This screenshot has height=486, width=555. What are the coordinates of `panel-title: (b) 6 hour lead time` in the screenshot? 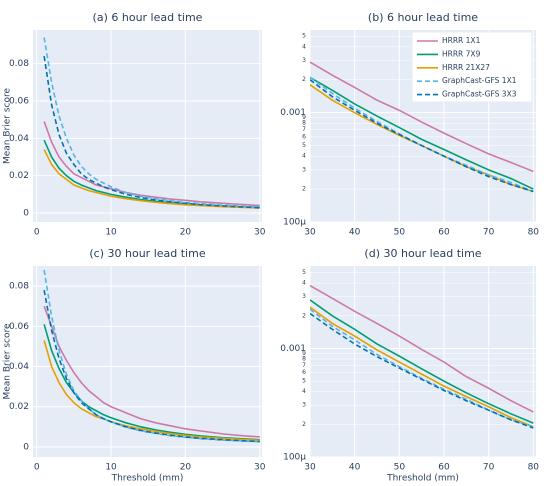 It's located at (423, 17).